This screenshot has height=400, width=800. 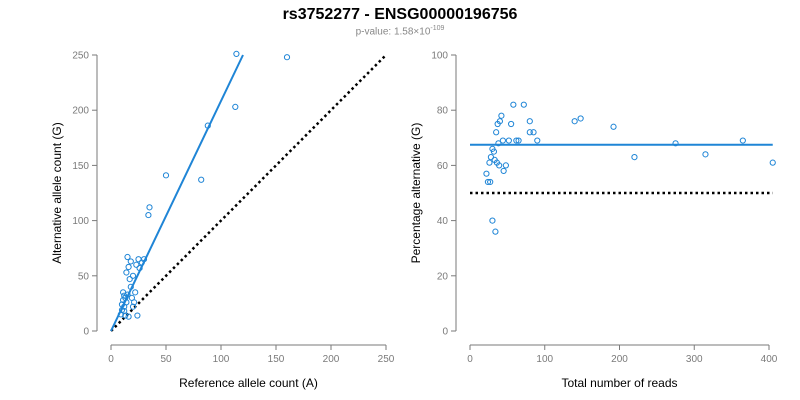 I want to click on plot-2-y-tick-label: 0, so click(x=445, y=332).